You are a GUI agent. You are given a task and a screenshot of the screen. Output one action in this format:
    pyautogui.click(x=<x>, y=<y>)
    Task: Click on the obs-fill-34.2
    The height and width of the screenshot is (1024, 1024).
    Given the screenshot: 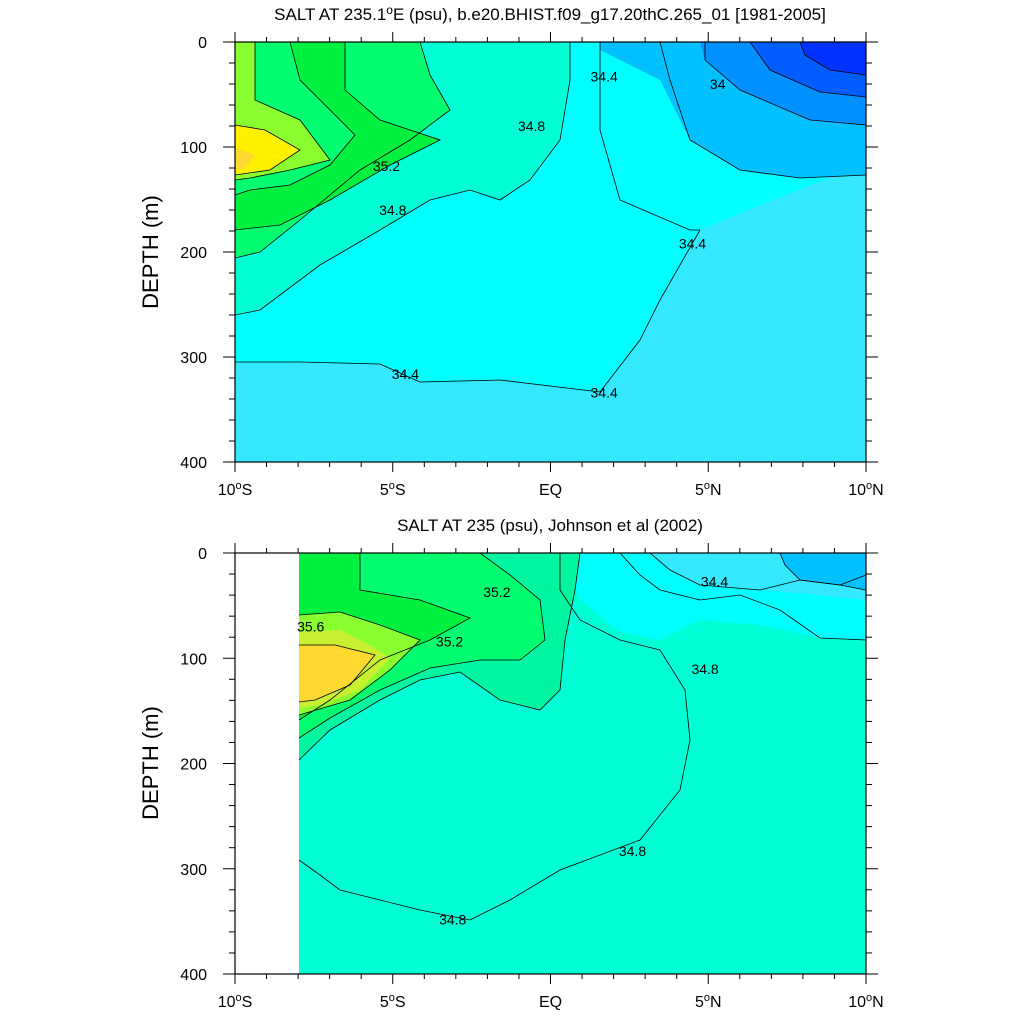 What is the action you would take?
    pyautogui.click(x=823, y=571)
    